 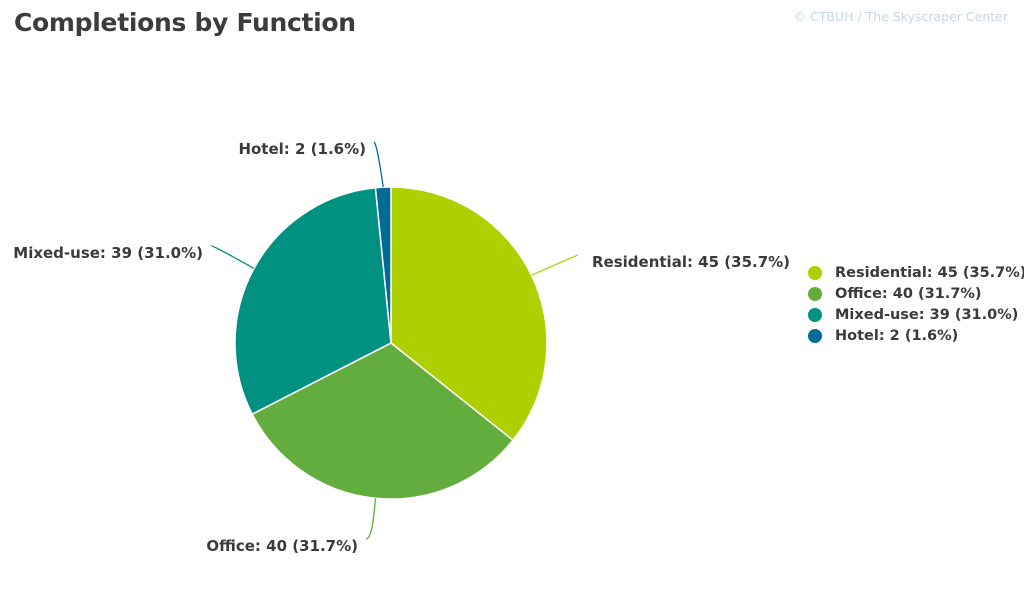 What do you see at coordinates (927, 314) in the screenshot?
I see `legend-label-mixed-use: Mixed-use: 39 (31.0%)` at bounding box center [927, 314].